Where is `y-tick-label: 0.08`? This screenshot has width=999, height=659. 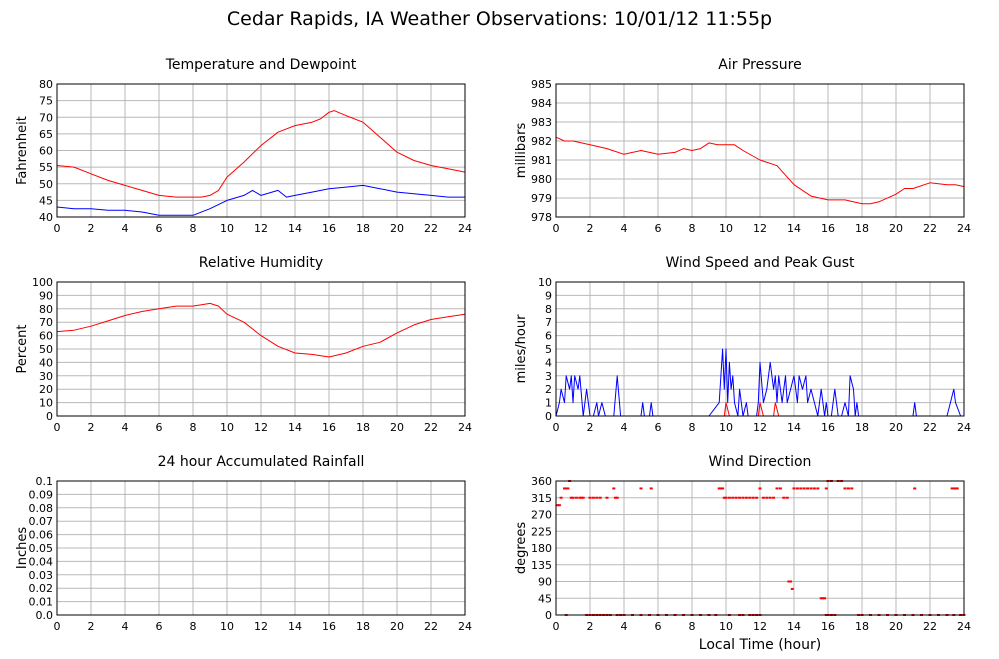
y-tick-label: 0.08 is located at coordinates (41, 508).